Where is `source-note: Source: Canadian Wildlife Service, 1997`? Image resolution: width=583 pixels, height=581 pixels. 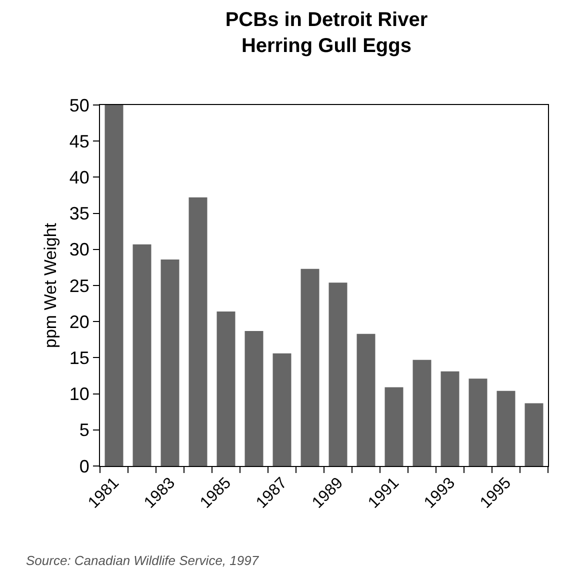
source-note: Source: Canadian Wildlife Service, 1997 is located at coordinates (143, 560).